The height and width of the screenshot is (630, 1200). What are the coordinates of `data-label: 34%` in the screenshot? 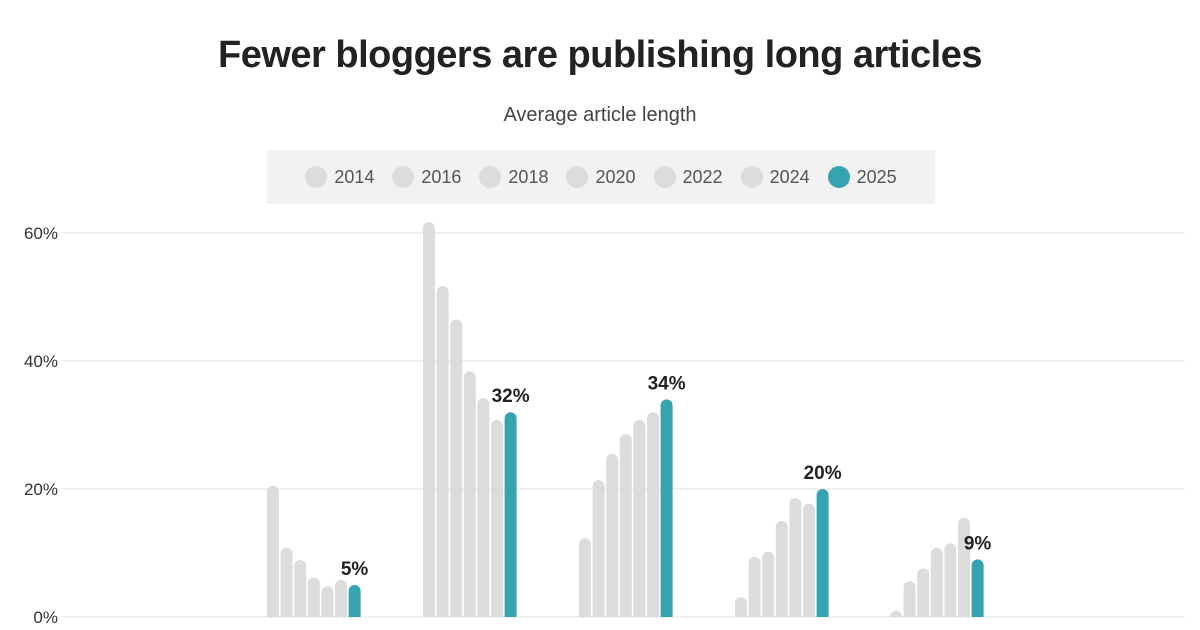 It's located at (667, 383).